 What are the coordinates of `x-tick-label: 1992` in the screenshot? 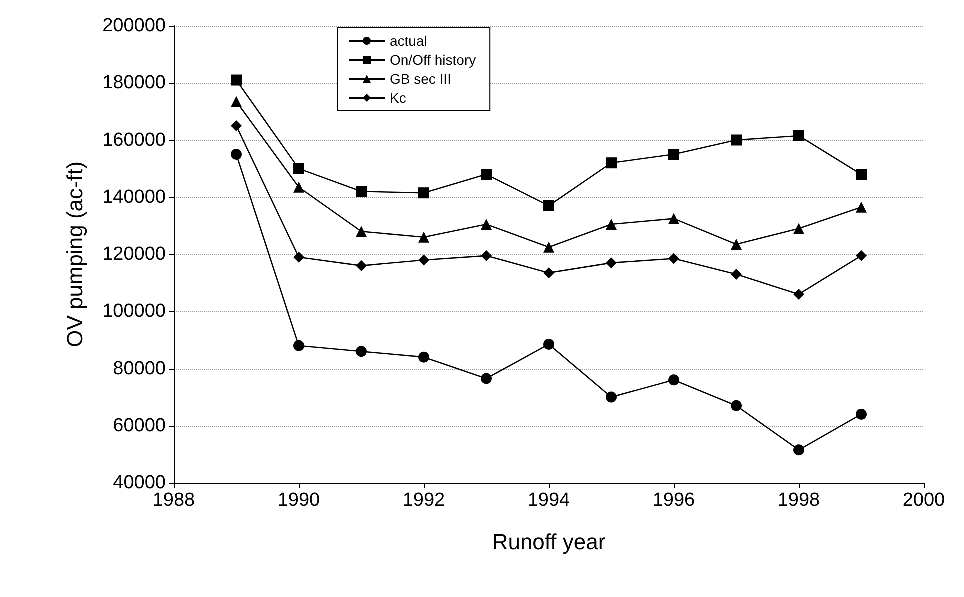 It's located at (424, 500).